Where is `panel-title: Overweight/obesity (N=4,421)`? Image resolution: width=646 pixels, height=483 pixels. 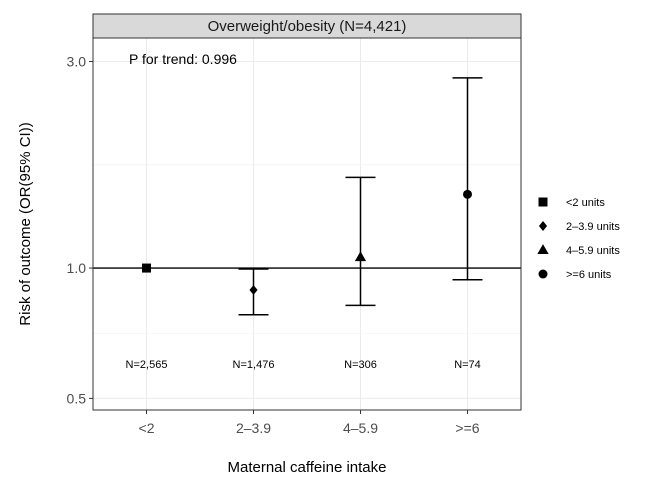
panel-title: Overweight/obesity (N=4,421) is located at coordinates (307, 26).